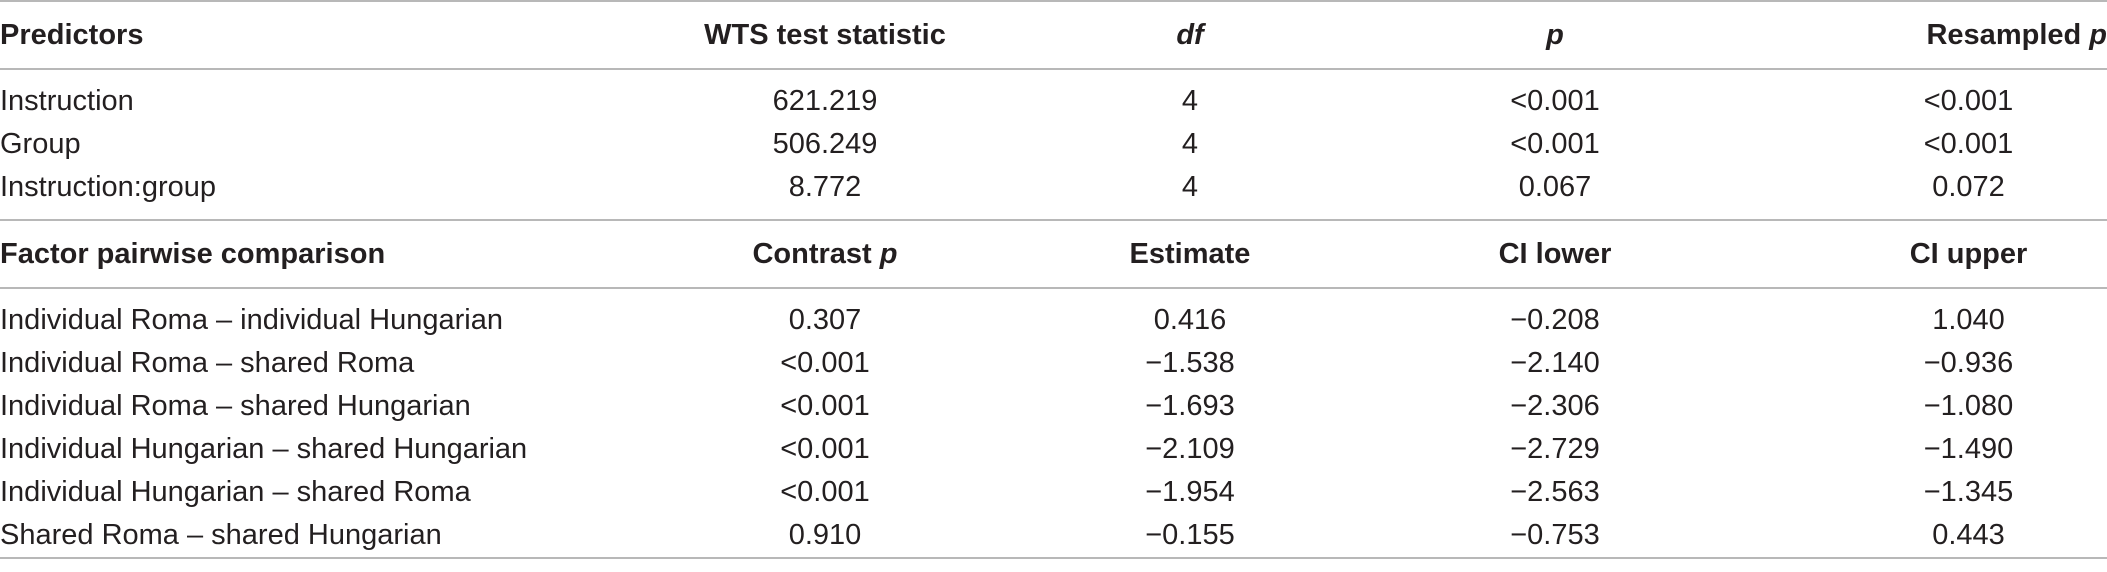 This screenshot has height=572, width=2107. What do you see at coordinates (825, 101) in the screenshot?
I see `wts-value: 621.219` at bounding box center [825, 101].